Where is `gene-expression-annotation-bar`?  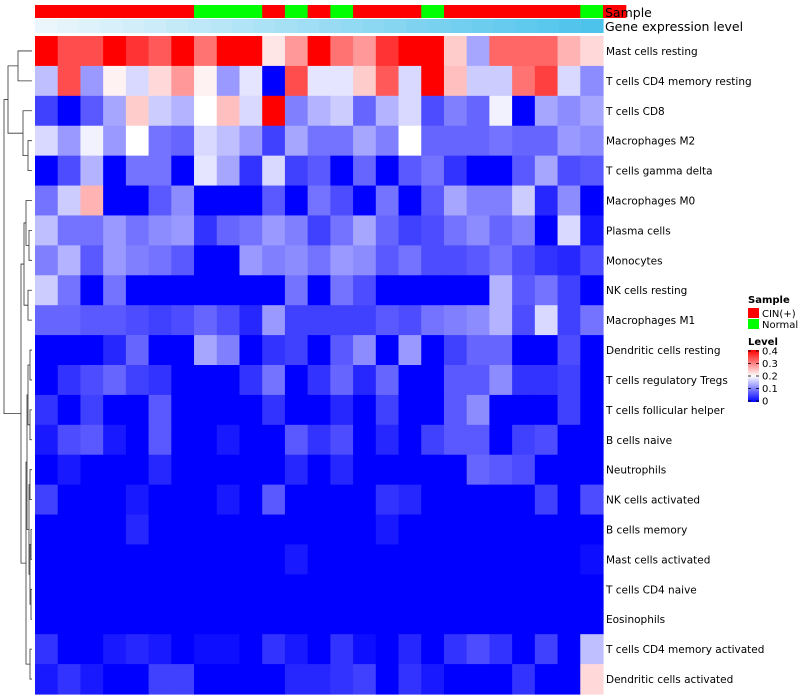 gene-expression-annotation-bar is located at coordinates (319, 26).